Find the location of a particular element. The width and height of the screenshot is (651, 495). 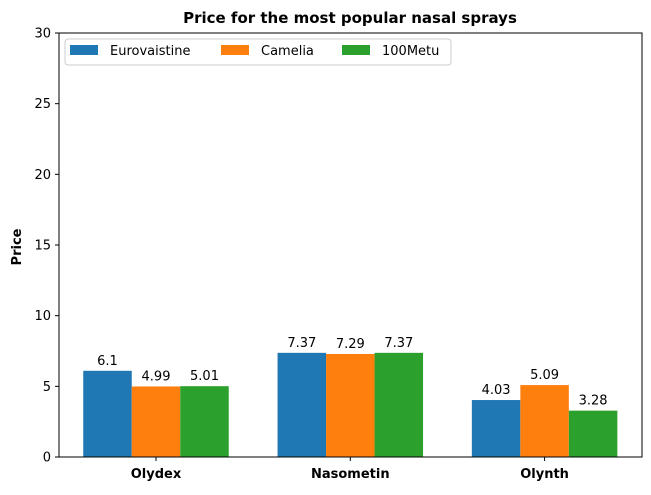

bar-value-label: 5.01 is located at coordinates (204, 376).